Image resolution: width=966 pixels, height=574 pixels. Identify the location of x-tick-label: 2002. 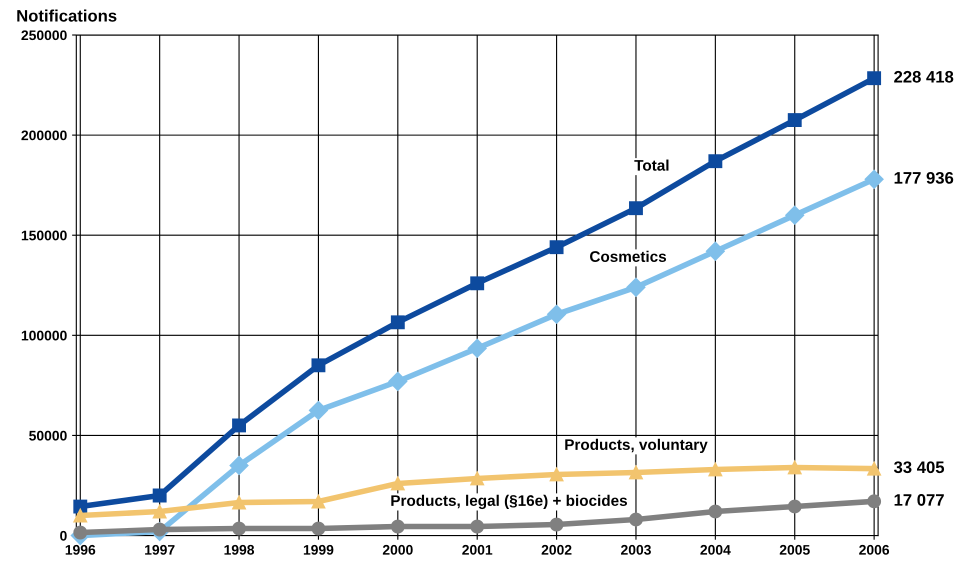
(557, 549).